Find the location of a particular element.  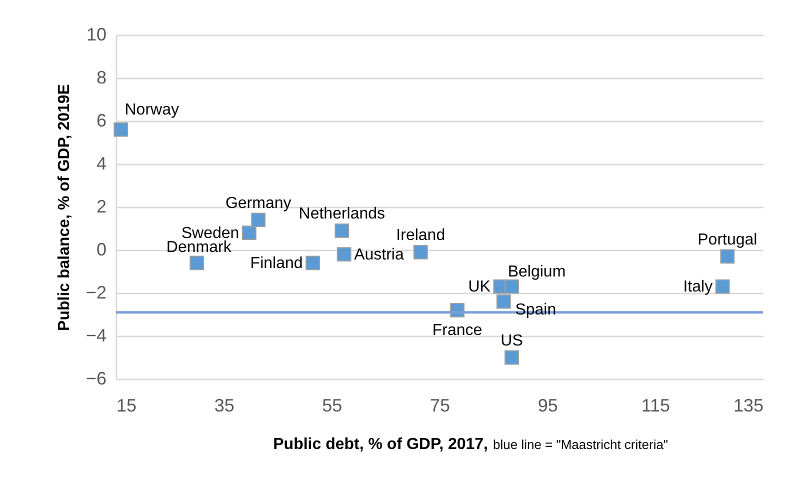

y-tick-label: −2 is located at coordinates (96, 292).